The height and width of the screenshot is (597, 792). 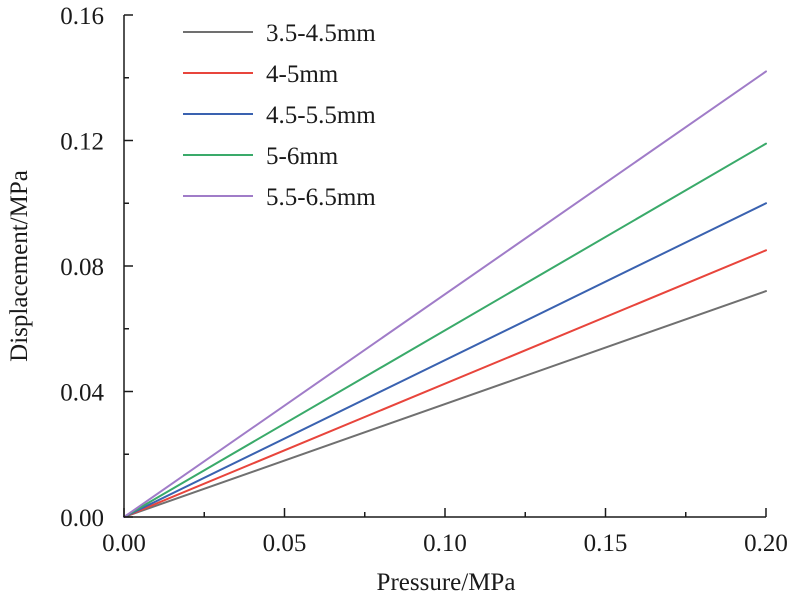 What do you see at coordinates (445, 543) in the screenshot?
I see `x-tick-label: 0.10` at bounding box center [445, 543].